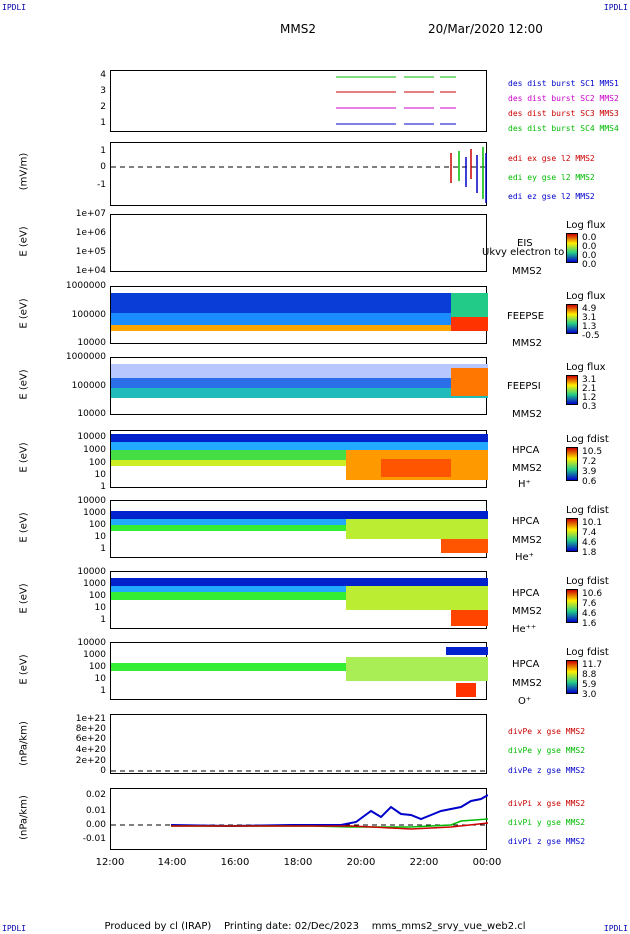 The image size is (630, 934). What do you see at coordinates (589, 604) in the screenshot?
I see `colorbar-value: 7.6` at bounding box center [589, 604].